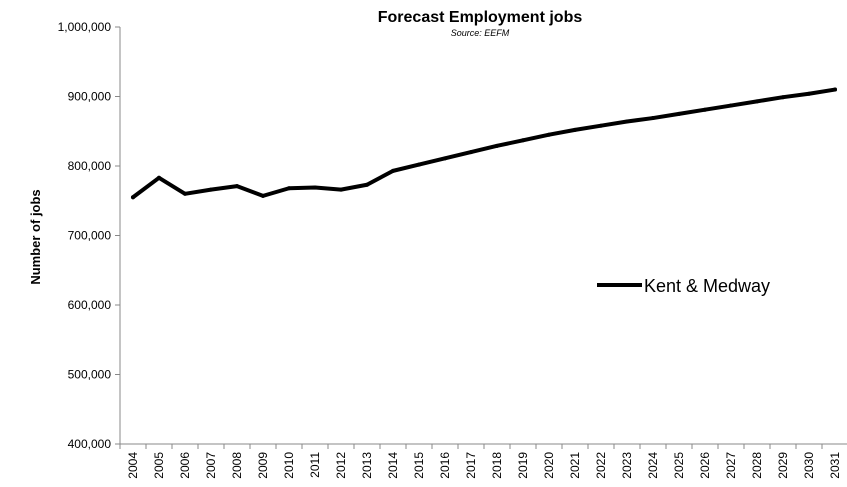 This screenshot has width=847, height=487. I want to click on x-tick-label: 2020, so click(549, 465).